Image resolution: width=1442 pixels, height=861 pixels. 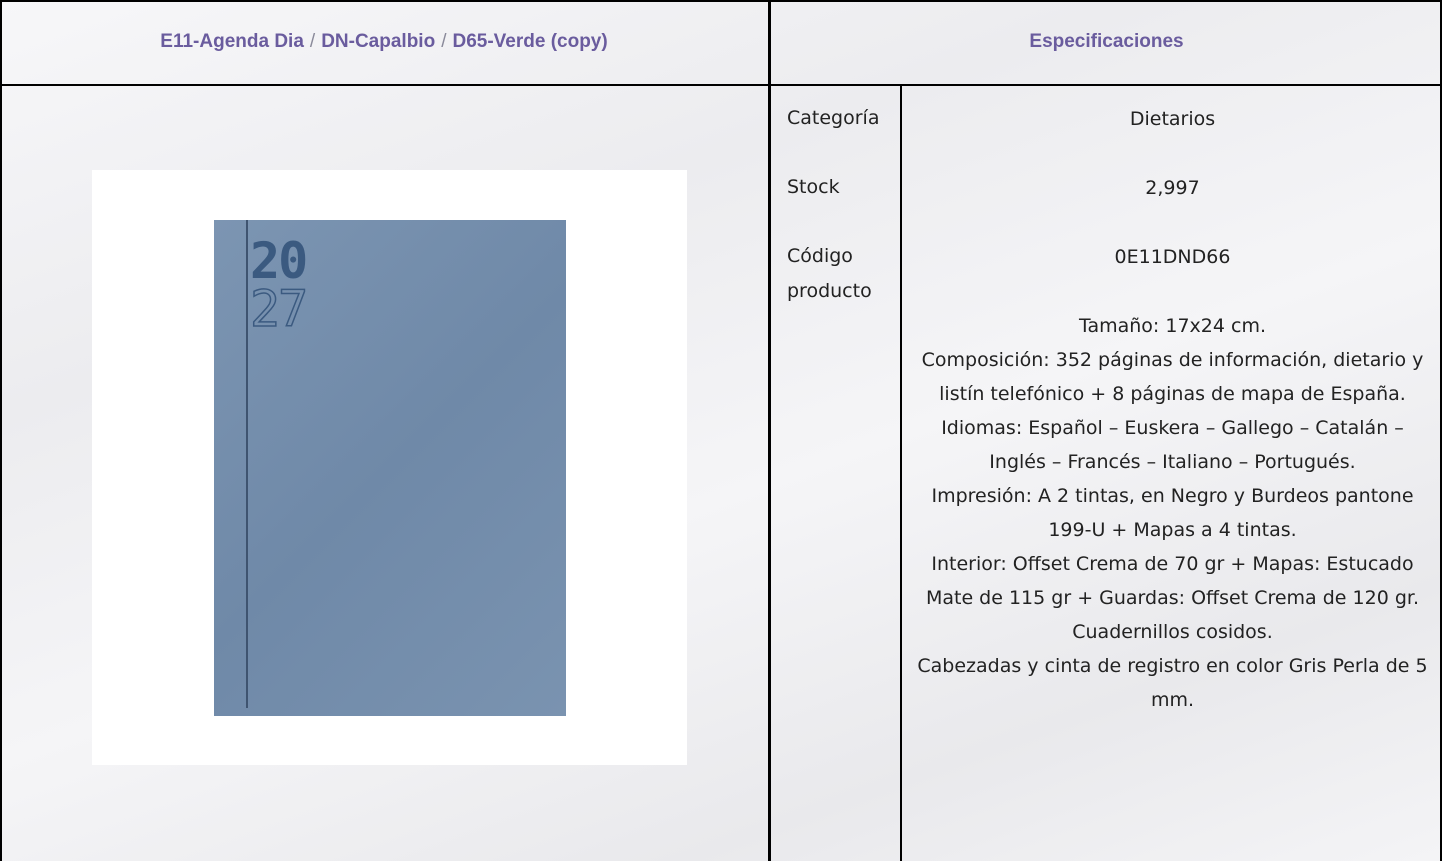 I want to click on spec-value: 0E11DND66, so click(x=1172, y=257).